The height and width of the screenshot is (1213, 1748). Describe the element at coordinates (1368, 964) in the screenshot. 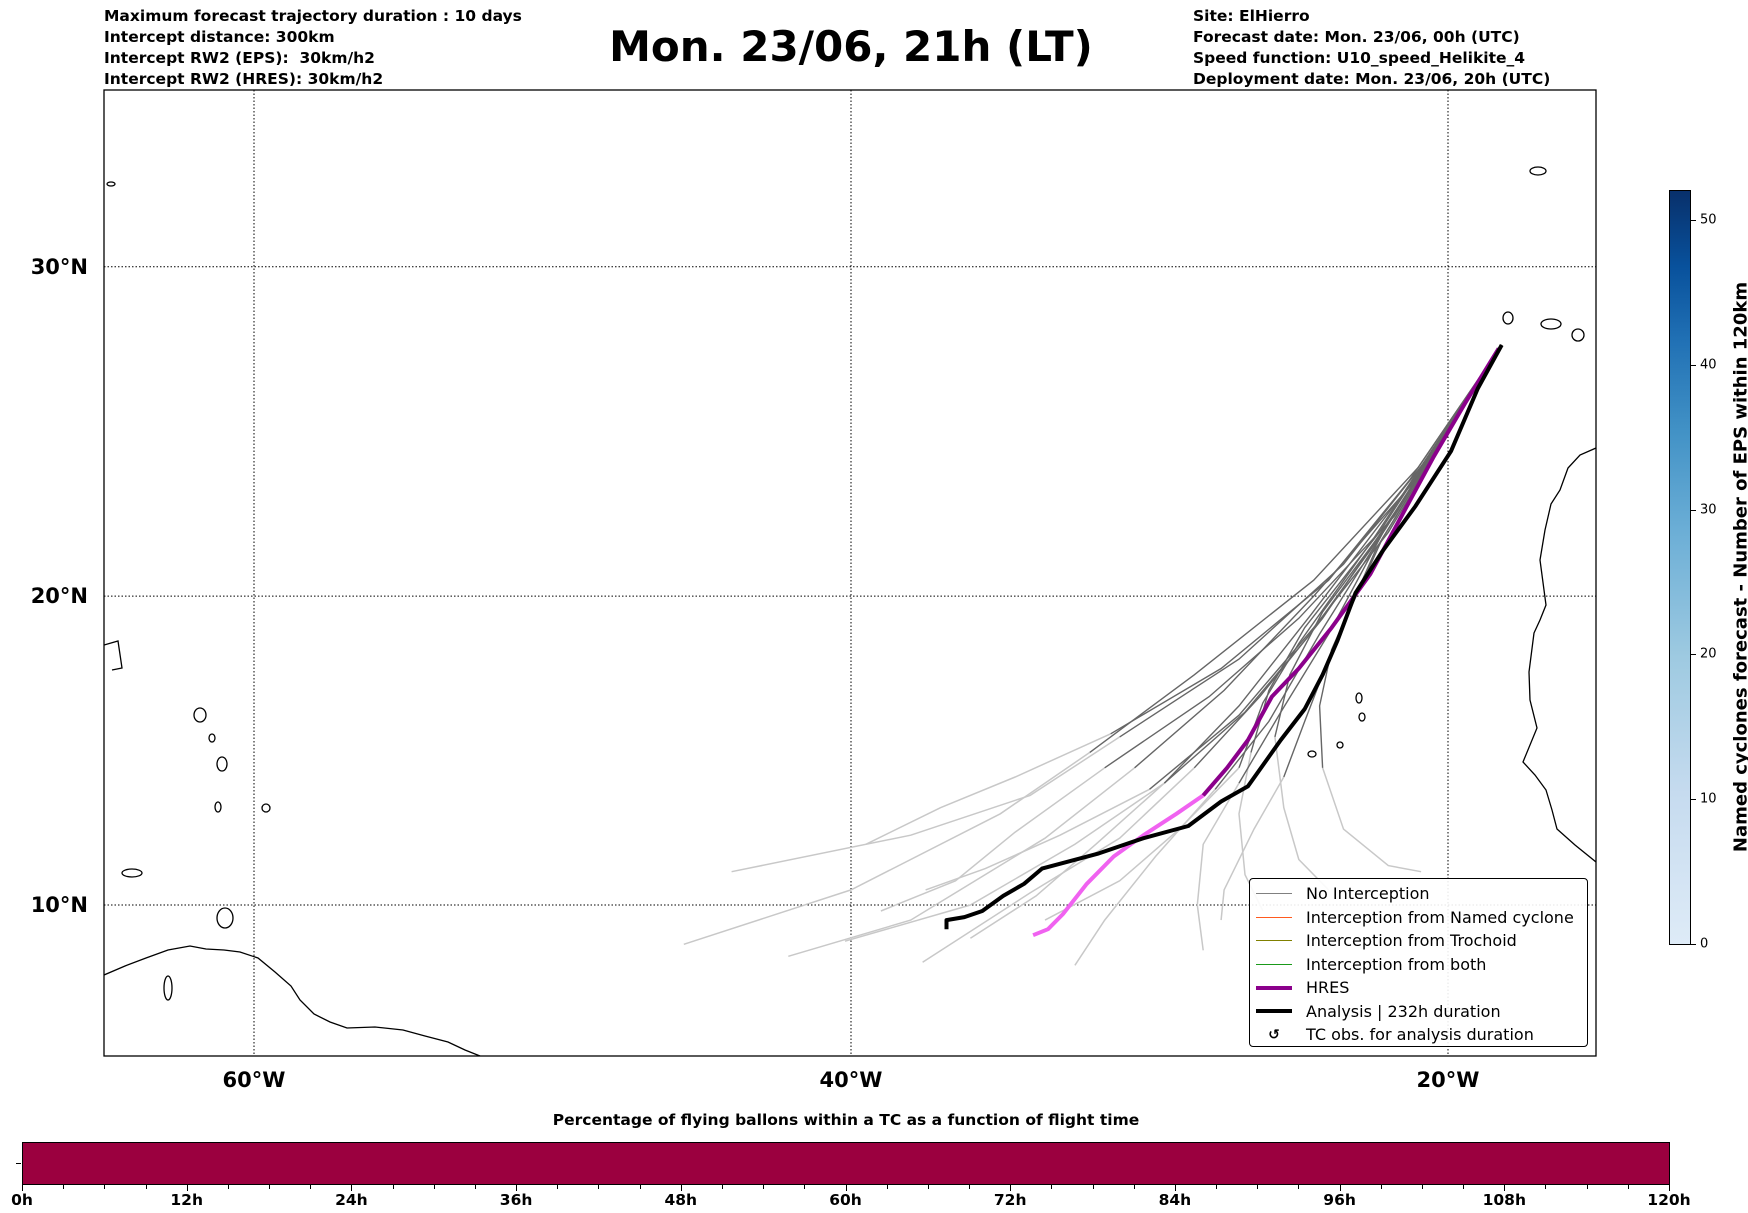

I see `legend-both: Interception from both` at that location.